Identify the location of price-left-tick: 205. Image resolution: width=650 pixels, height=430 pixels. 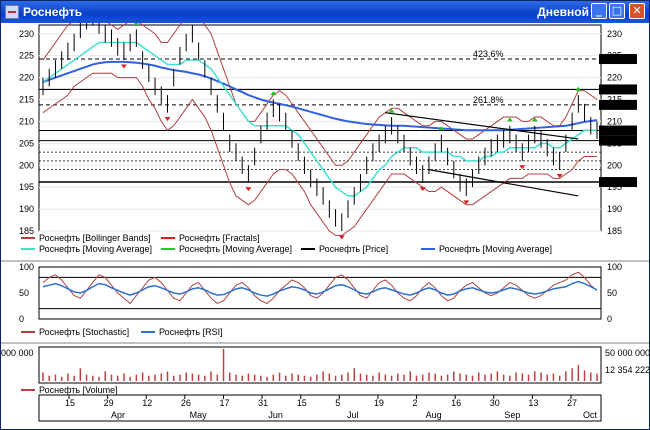
(26, 143).